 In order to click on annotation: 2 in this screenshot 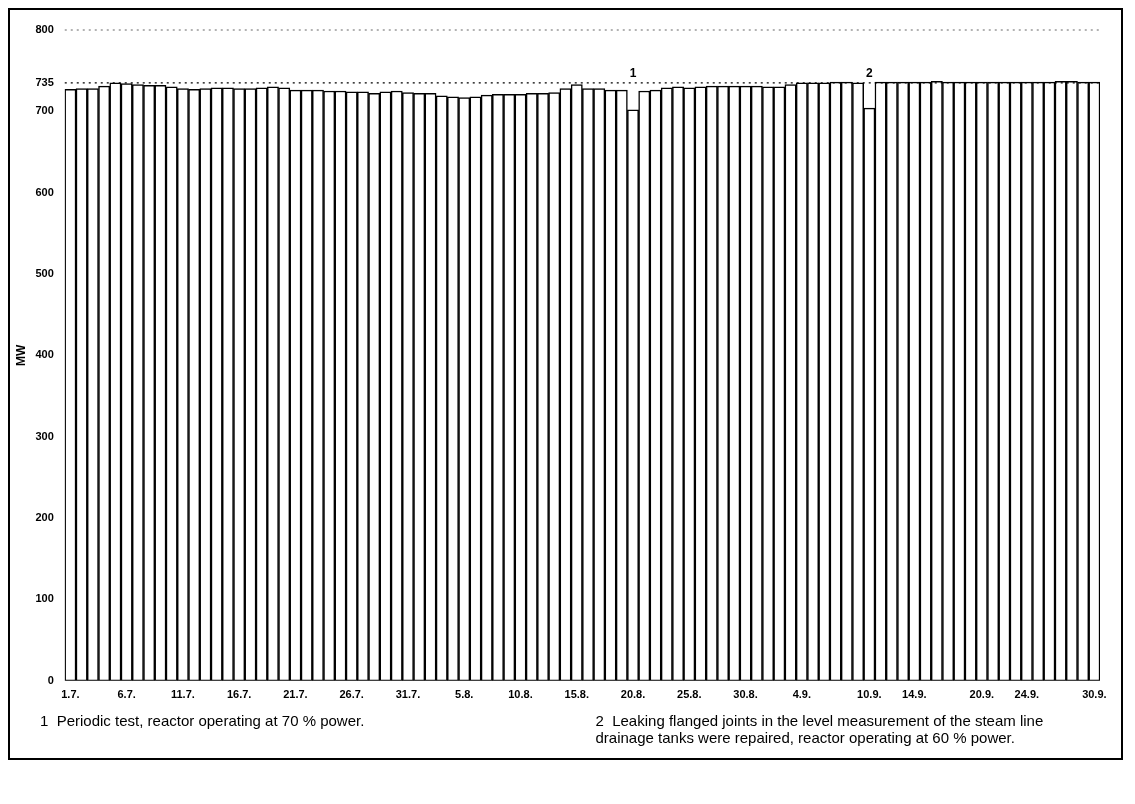, I will do `click(869, 73)`.